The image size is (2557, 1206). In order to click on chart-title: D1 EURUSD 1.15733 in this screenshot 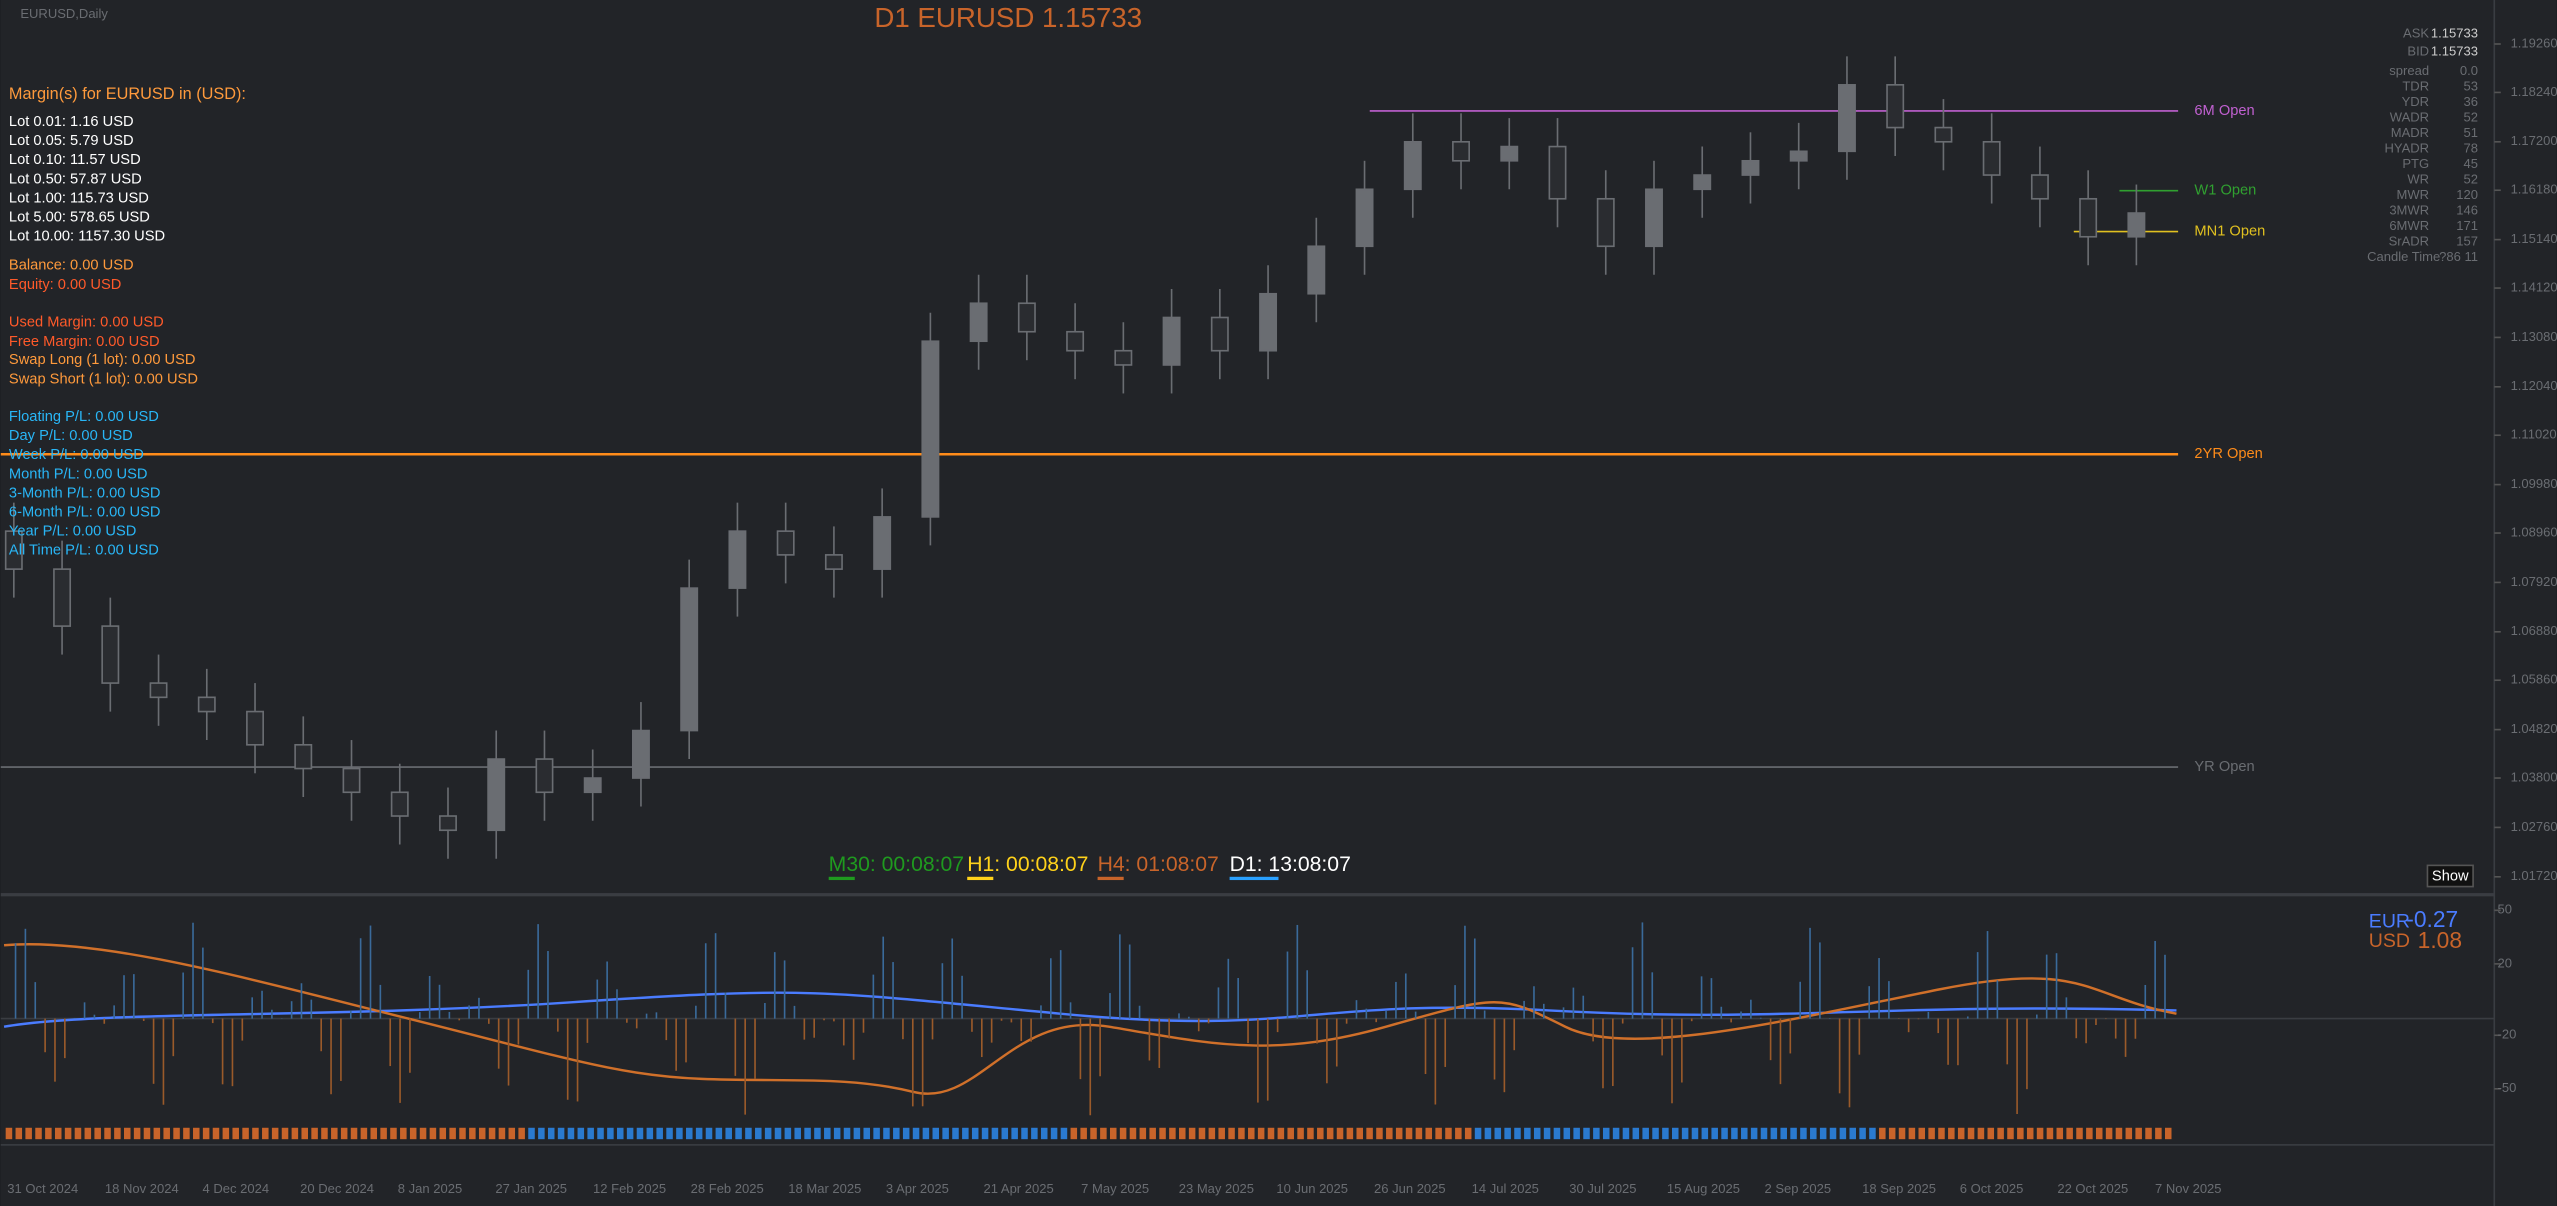, I will do `click(1008, 17)`.